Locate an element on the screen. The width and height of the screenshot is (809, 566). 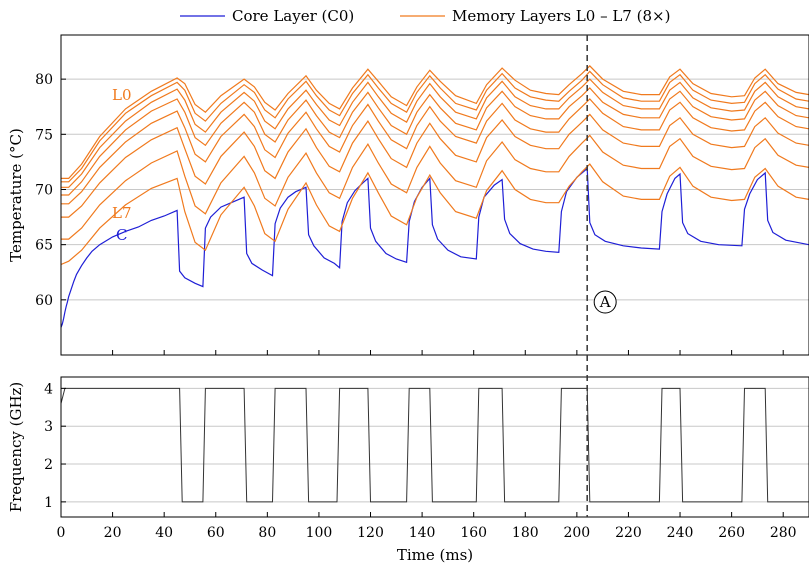
temperature-y-tick-label: 65 is located at coordinates (44, 246).